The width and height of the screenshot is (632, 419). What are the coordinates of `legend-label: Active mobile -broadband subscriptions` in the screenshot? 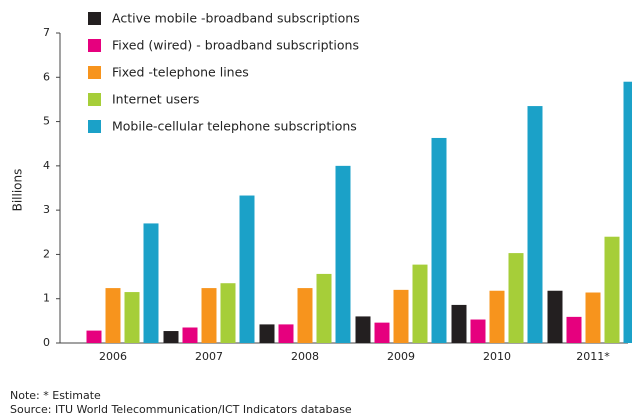 It's located at (236, 18).